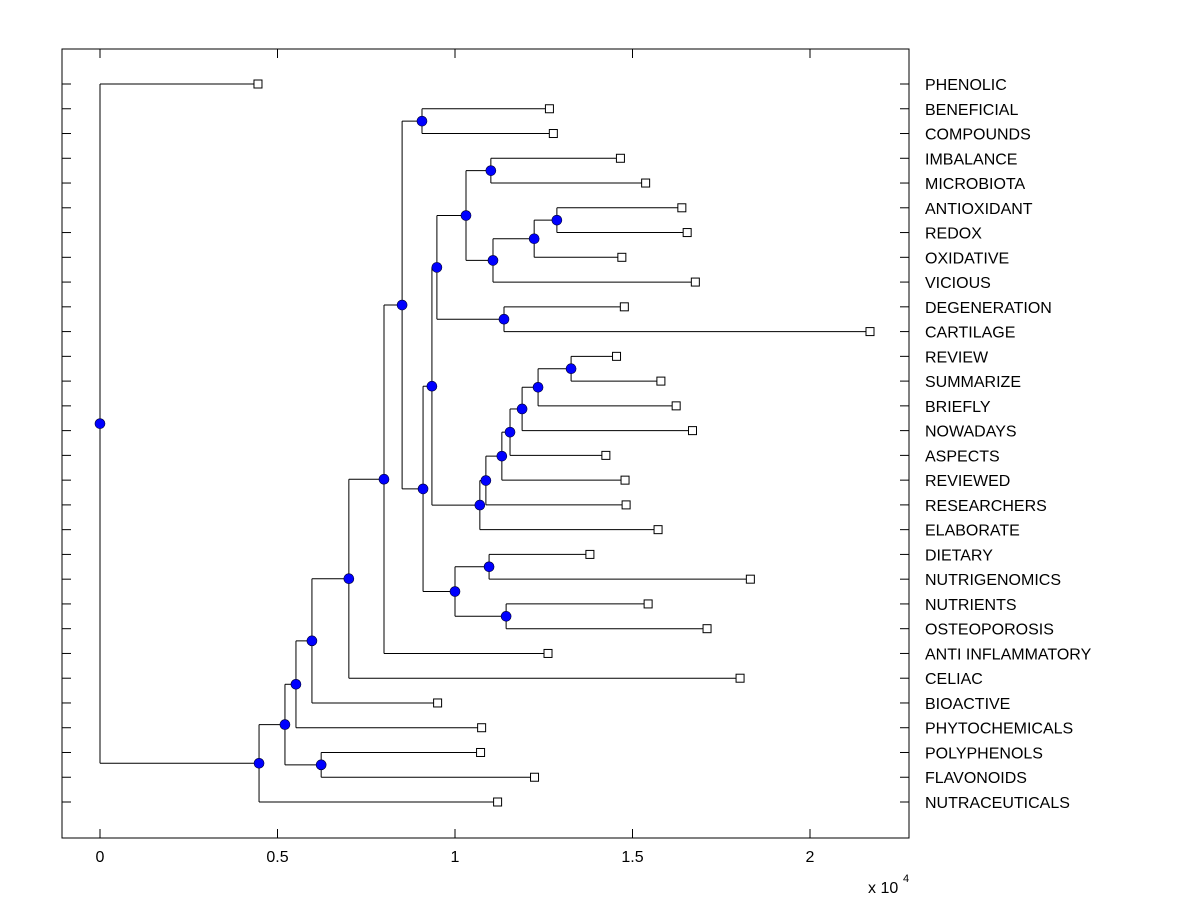  What do you see at coordinates (958, 407) in the screenshot?
I see `leaf-label: BRIEFLY` at bounding box center [958, 407].